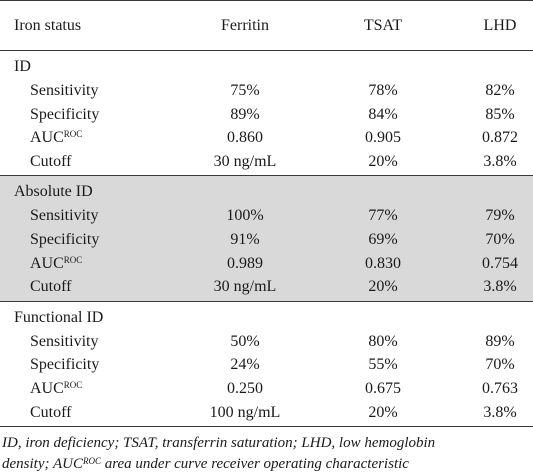 This screenshot has width=533, height=475. What do you see at coordinates (245, 25) in the screenshot?
I see `header-ferritin: Ferritin` at bounding box center [245, 25].